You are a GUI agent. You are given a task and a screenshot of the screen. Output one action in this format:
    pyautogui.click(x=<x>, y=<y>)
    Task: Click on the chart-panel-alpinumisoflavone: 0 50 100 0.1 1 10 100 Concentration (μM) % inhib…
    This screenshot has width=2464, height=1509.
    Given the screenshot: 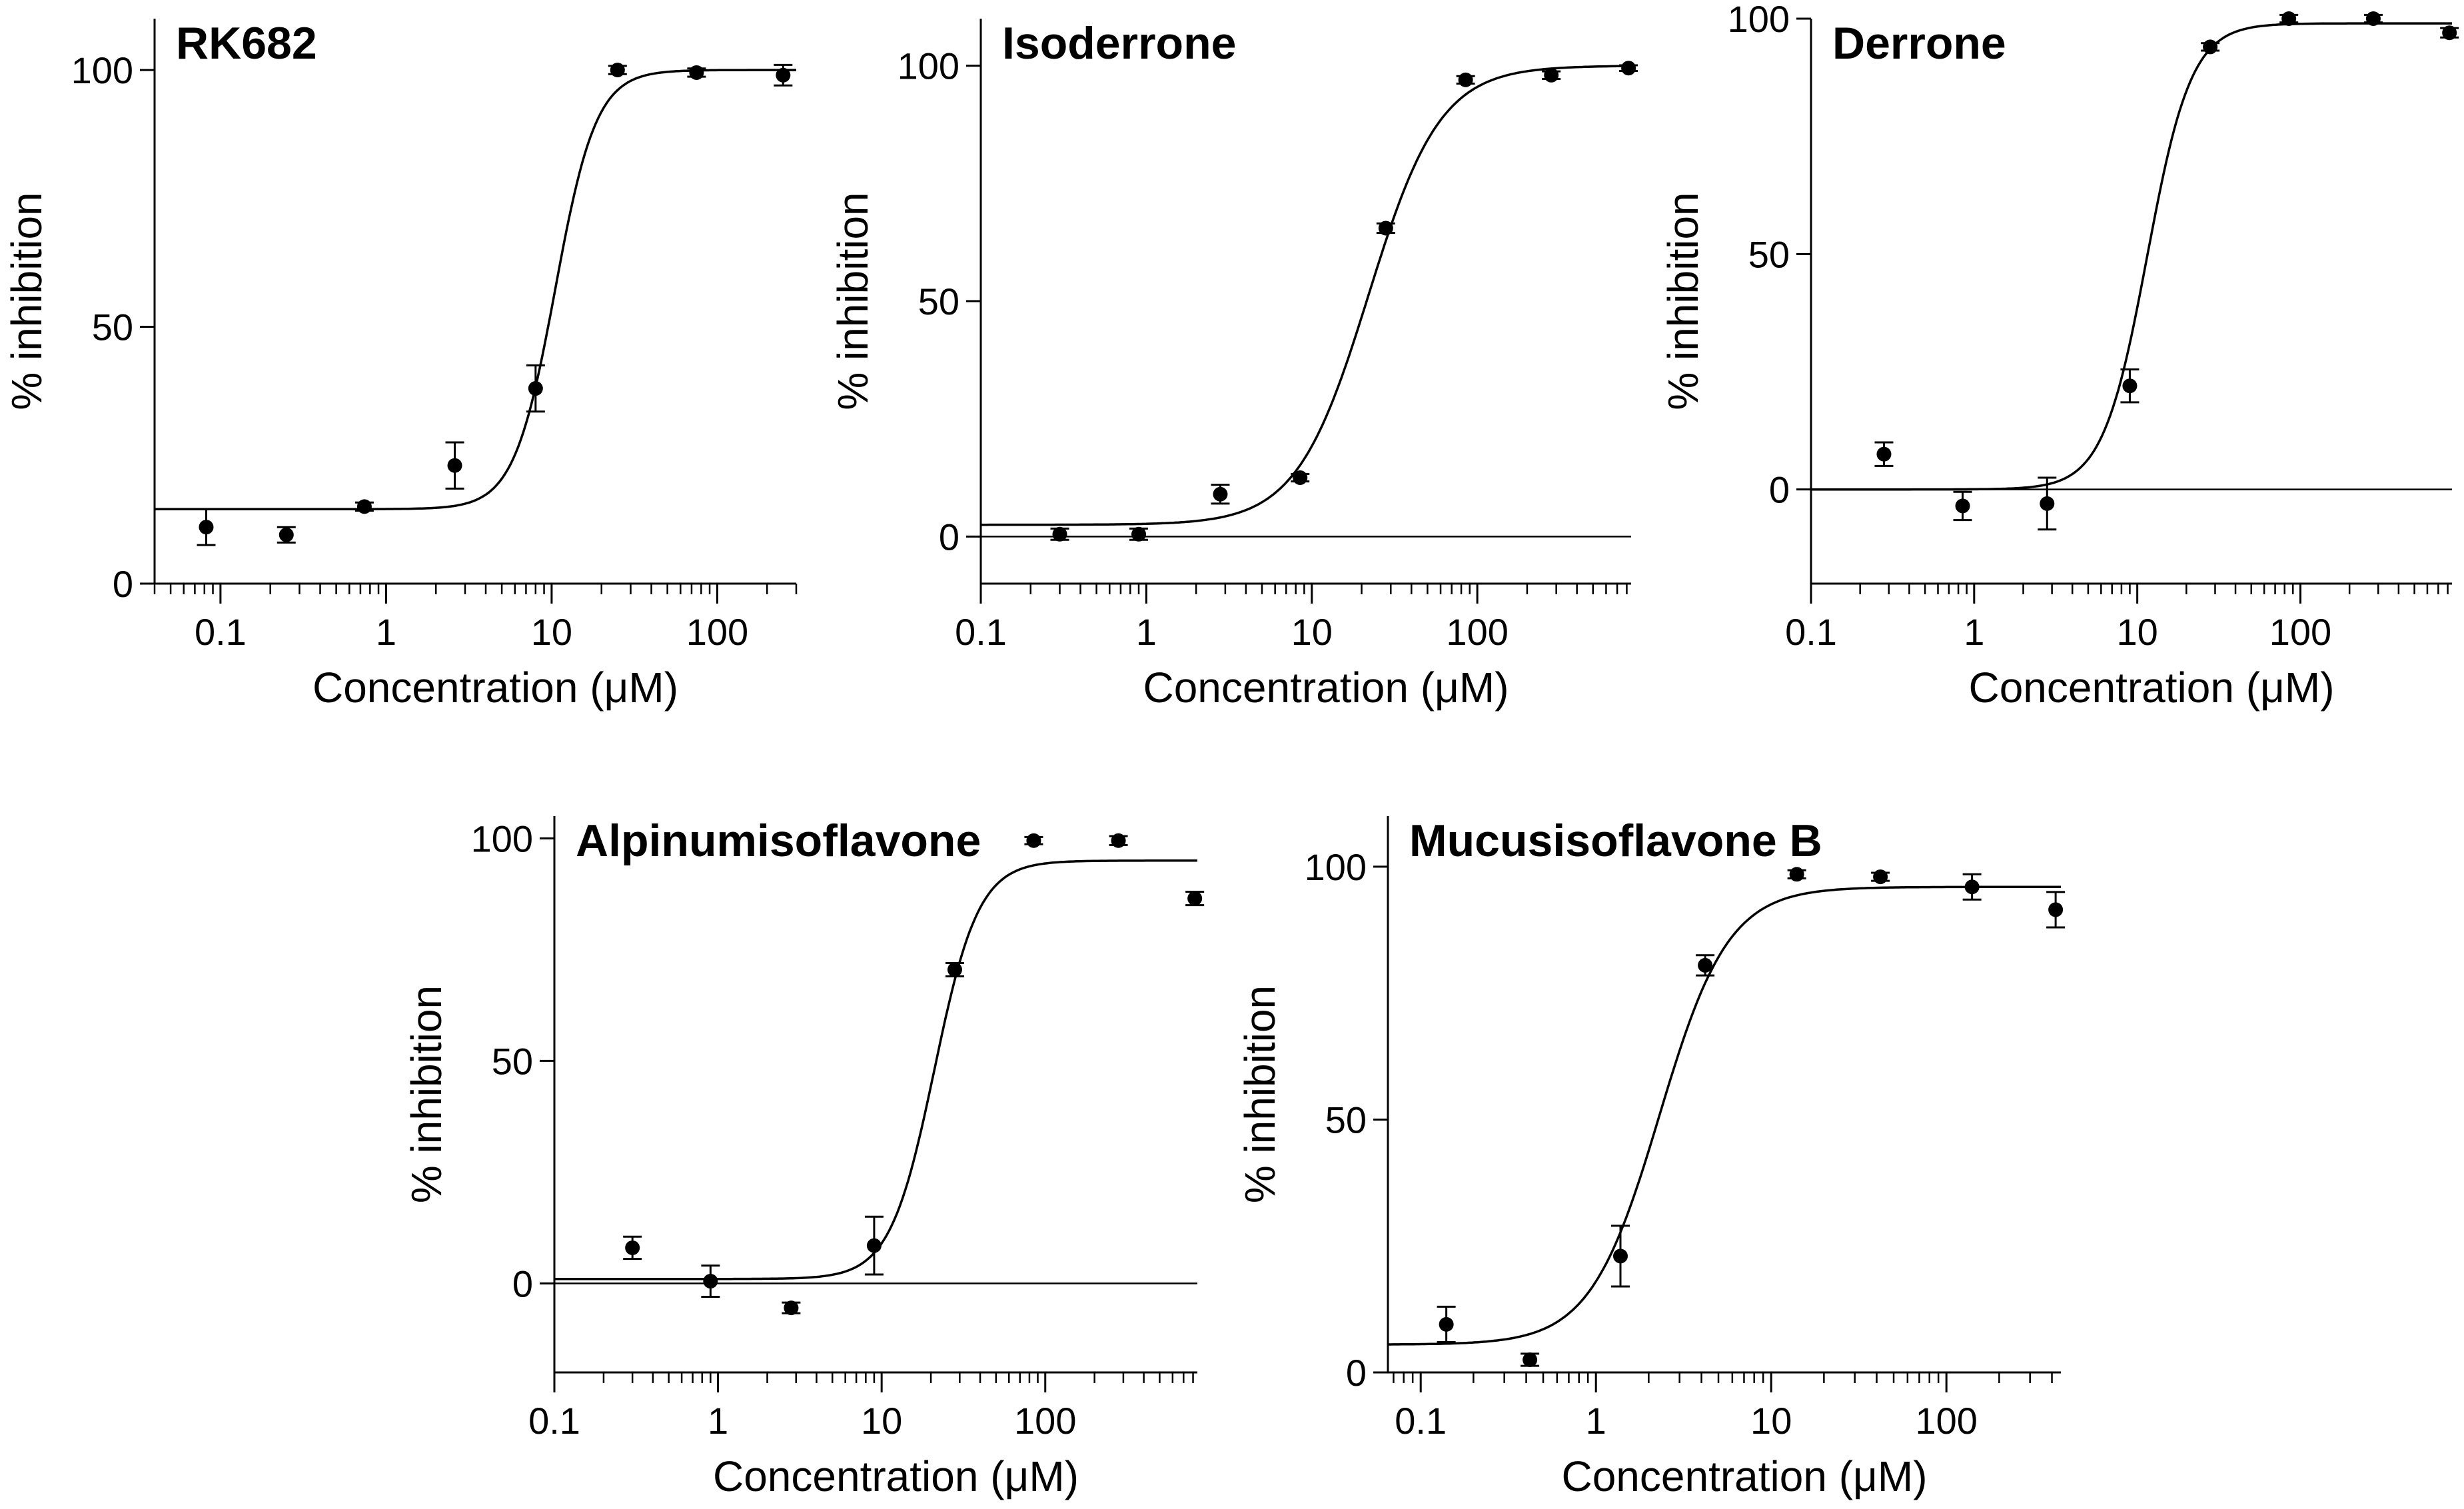 What is the action you would take?
    pyautogui.click(x=803, y=1157)
    